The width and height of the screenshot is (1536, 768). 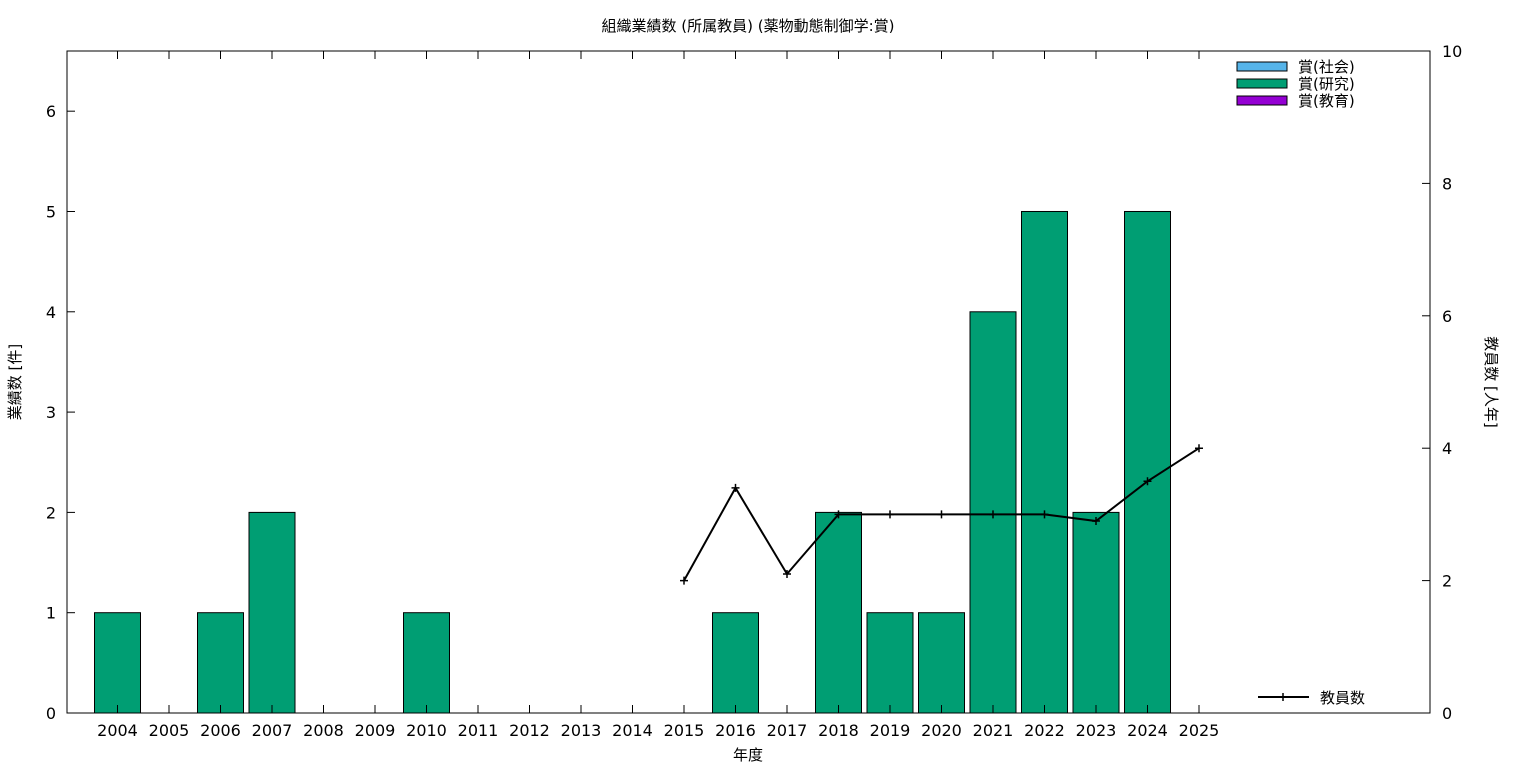 What do you see at coordinates (51, 312) in the screenshot?
I see `y-tick-label: 4` at bounding box center [51, 312].